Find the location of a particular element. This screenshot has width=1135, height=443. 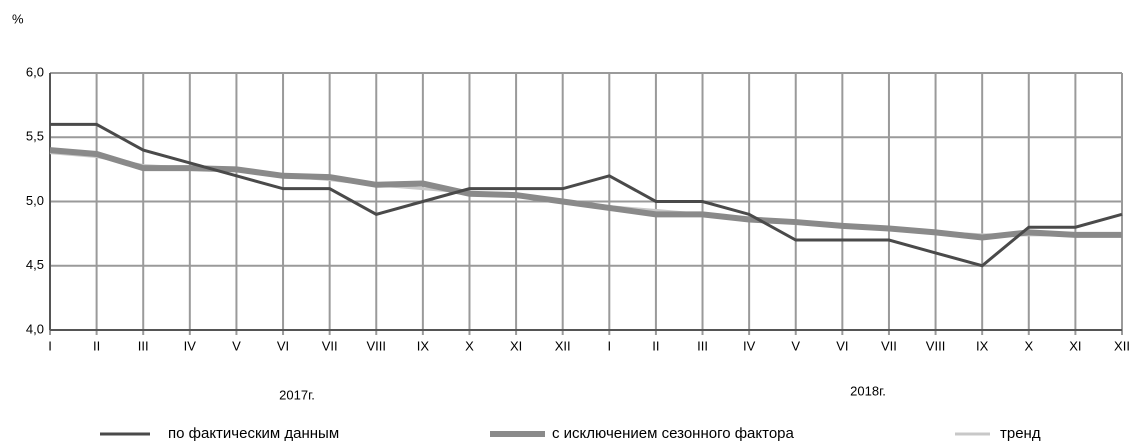

legend-label: с исключением сезонного фактора is located at coordinates (673, 433).